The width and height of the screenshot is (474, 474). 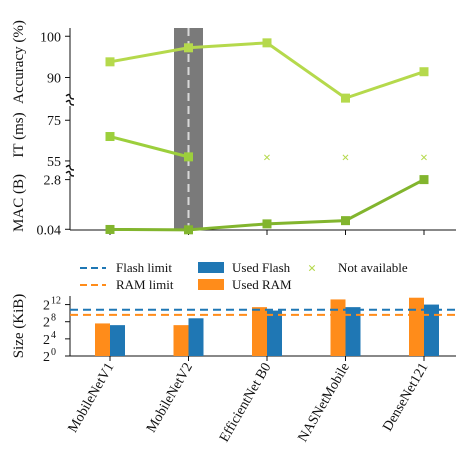 I want to click on size-tick-base-2: 2, so click(x=46, y=340).